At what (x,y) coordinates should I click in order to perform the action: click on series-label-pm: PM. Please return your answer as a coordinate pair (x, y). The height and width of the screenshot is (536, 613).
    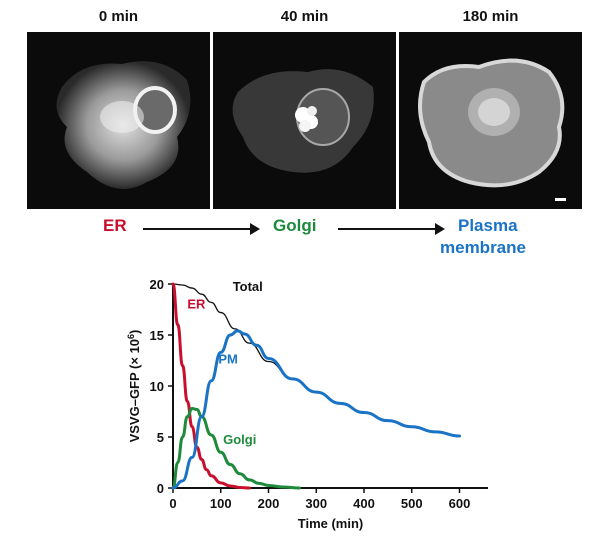
    Looking at the image, I should click on (228, 359).